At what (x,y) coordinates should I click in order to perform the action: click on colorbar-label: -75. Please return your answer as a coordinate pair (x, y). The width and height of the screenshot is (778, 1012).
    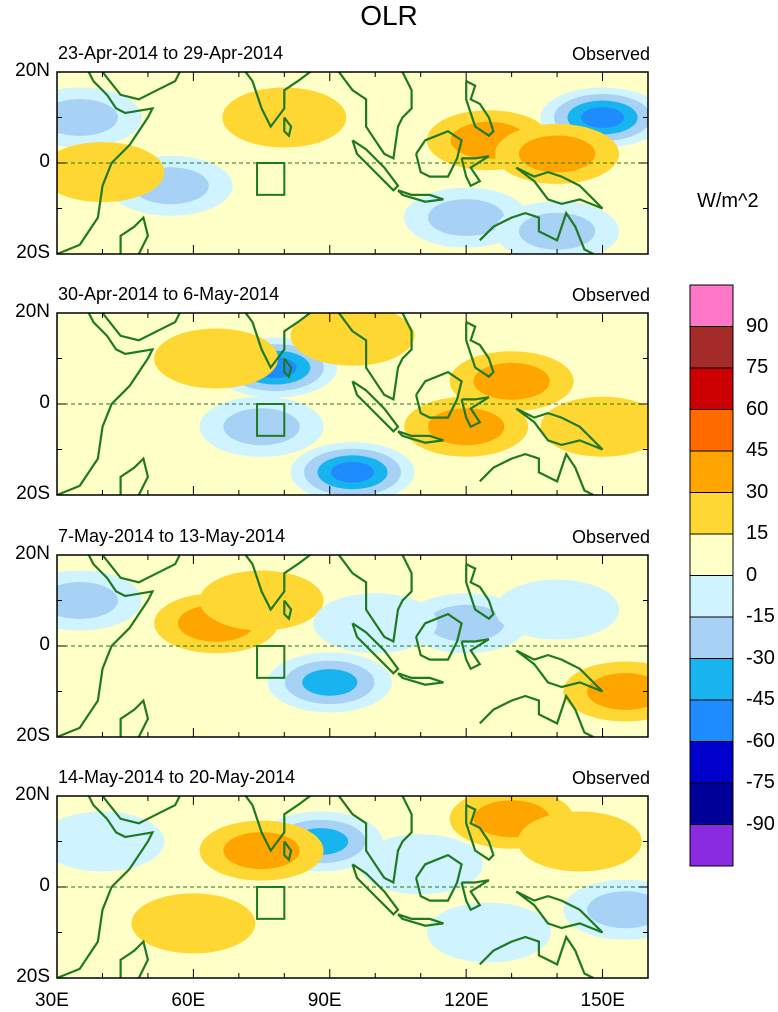
    Looking at the image, I should click on (760, 782).